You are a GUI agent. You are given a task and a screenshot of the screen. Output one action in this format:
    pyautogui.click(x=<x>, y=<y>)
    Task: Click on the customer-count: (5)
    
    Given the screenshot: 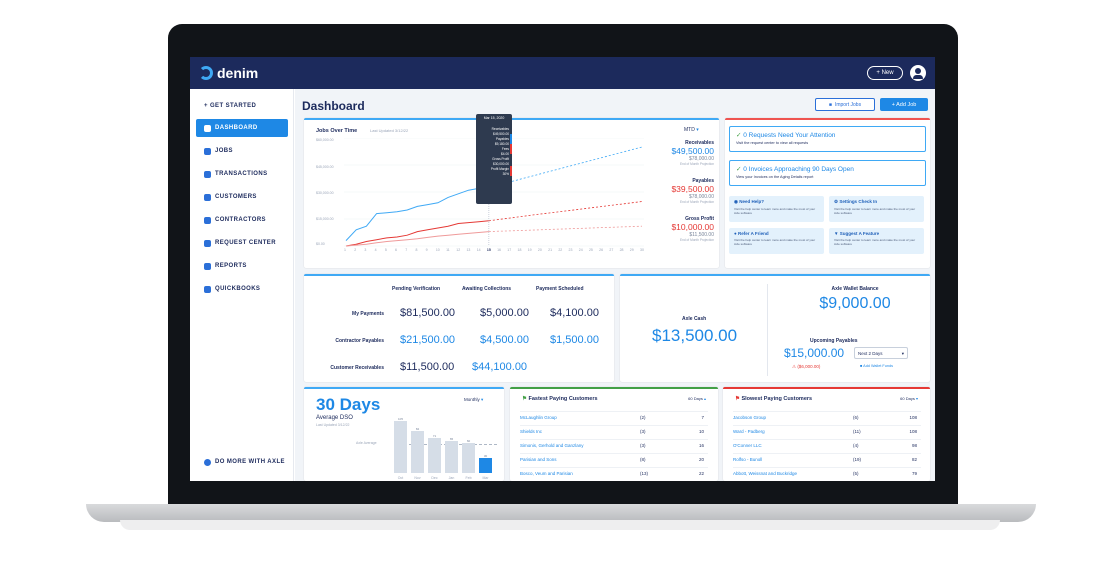 What is the action you would take?
    pyautogui.click(x=856, y=473)
    